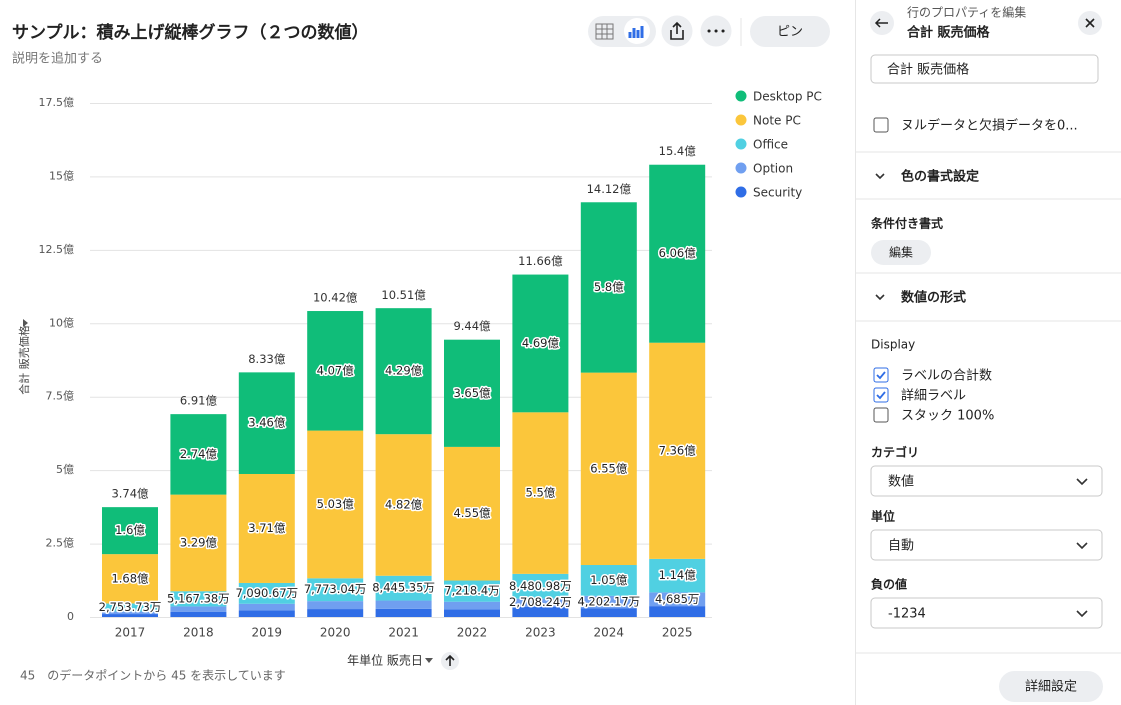 This screenshot has width=1121, height=705. What do you see at coordinates (933, 396) in the screenshot?
I see `display-option-label: 詳細ラベル` at bounding box center [933, 396].